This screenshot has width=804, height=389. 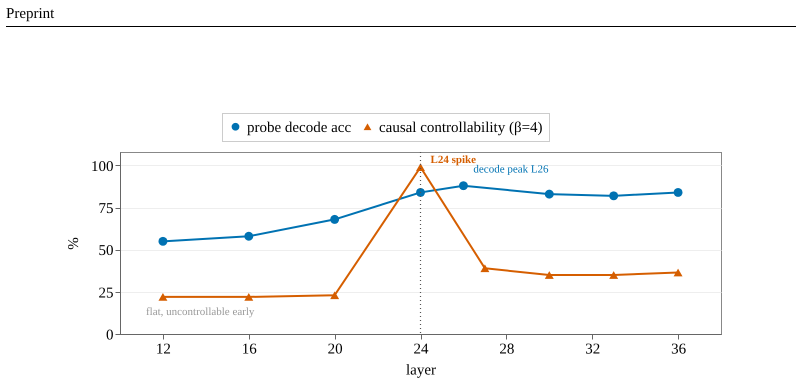 I want to click on y-tick-label: 100, so click(x=102, y=166).